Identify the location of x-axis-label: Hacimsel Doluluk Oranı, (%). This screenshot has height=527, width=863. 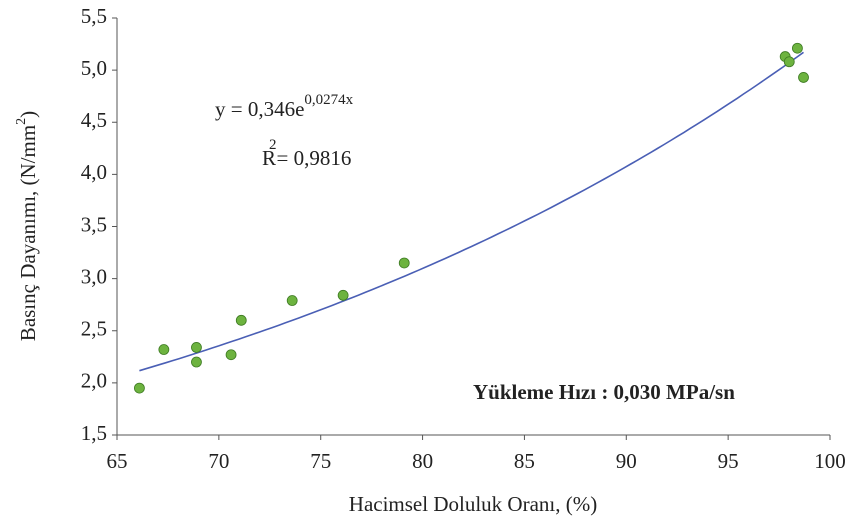
(473, 504).